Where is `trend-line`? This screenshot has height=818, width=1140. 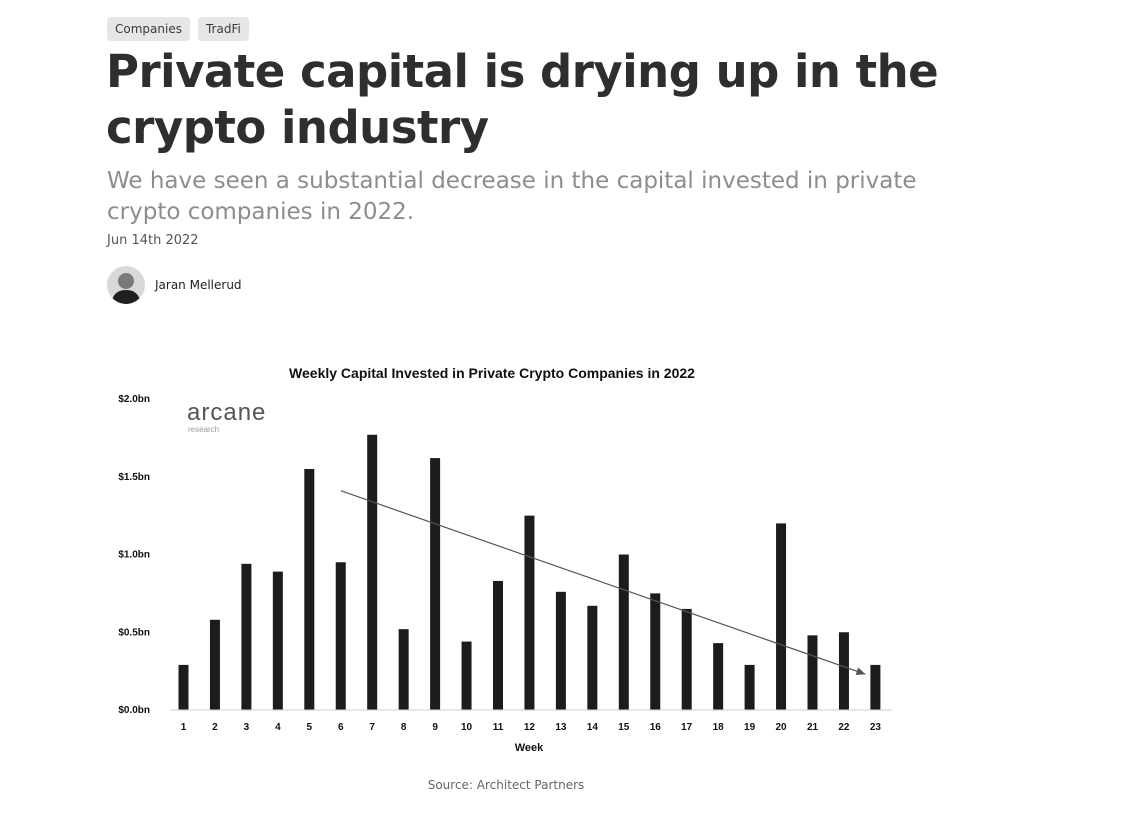 trend-line is located at coordinates (603, 582).